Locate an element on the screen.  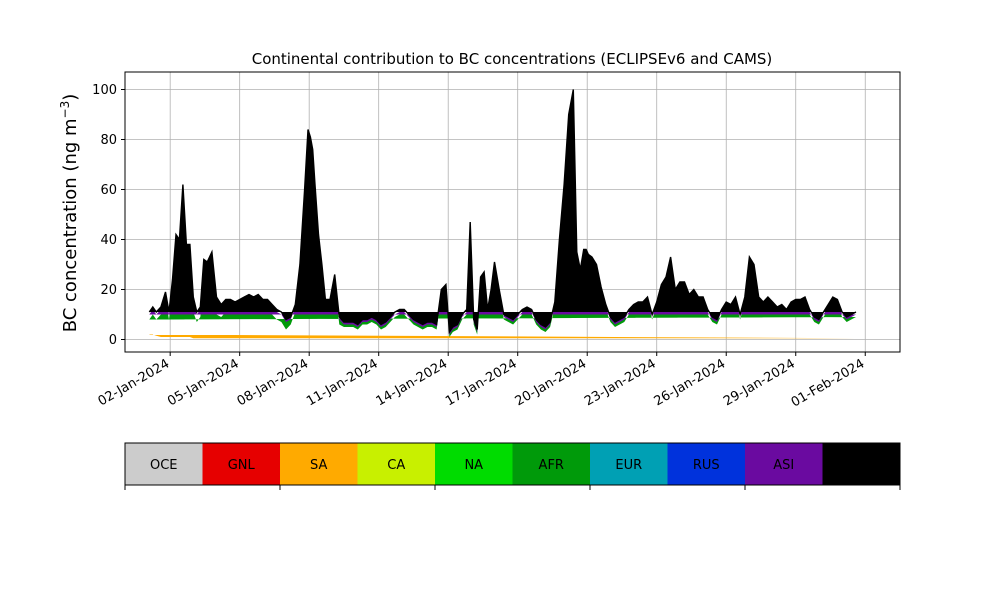
legend-colorbar: OCE GNL SA CA NA AFR EUR RUS ASI AUS is located at coordinates (512, 466).